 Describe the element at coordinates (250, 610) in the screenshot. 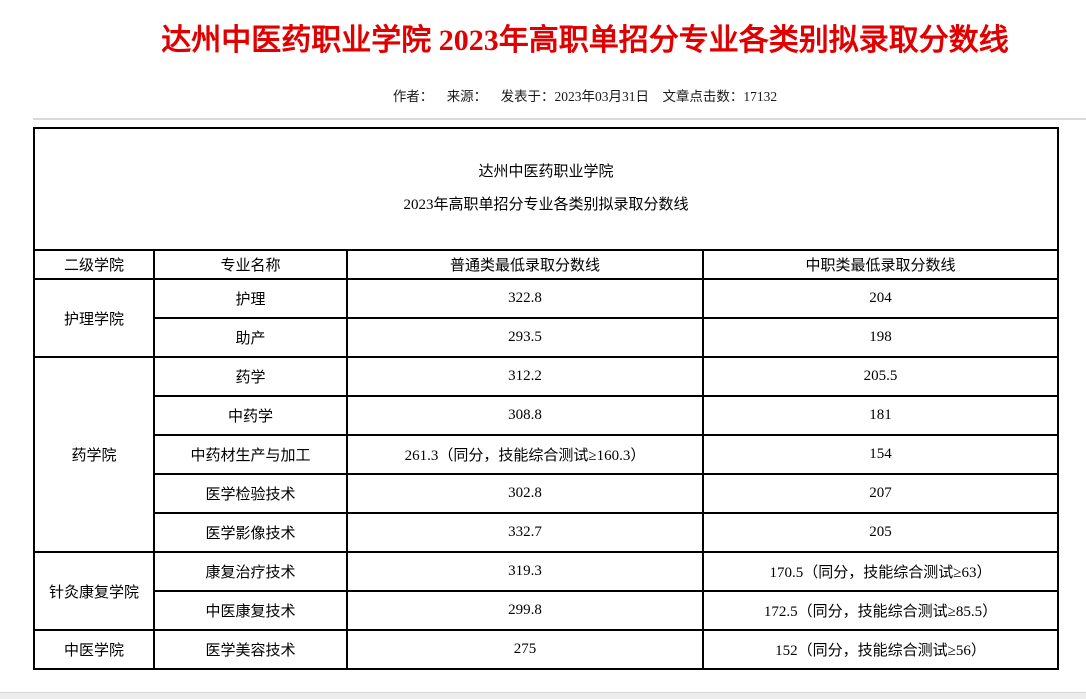

I see `major-cell: 中医康复技术` at that location.